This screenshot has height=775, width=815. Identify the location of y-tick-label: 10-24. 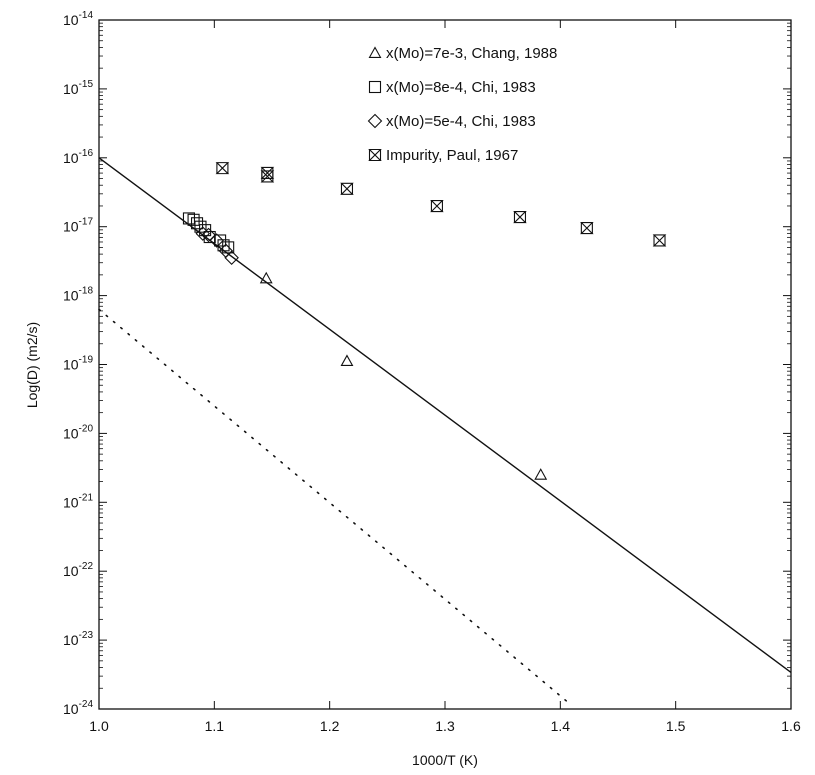
(78, 708).